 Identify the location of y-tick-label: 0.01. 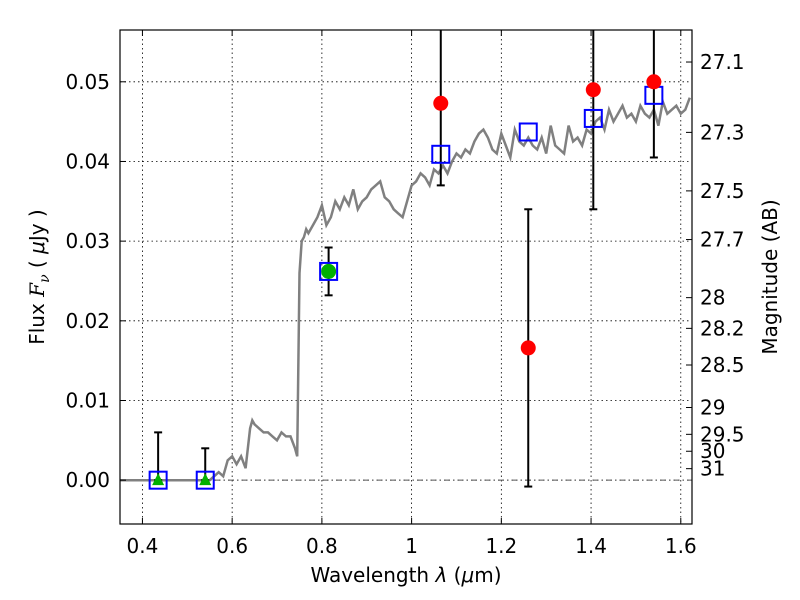
(87, 401).